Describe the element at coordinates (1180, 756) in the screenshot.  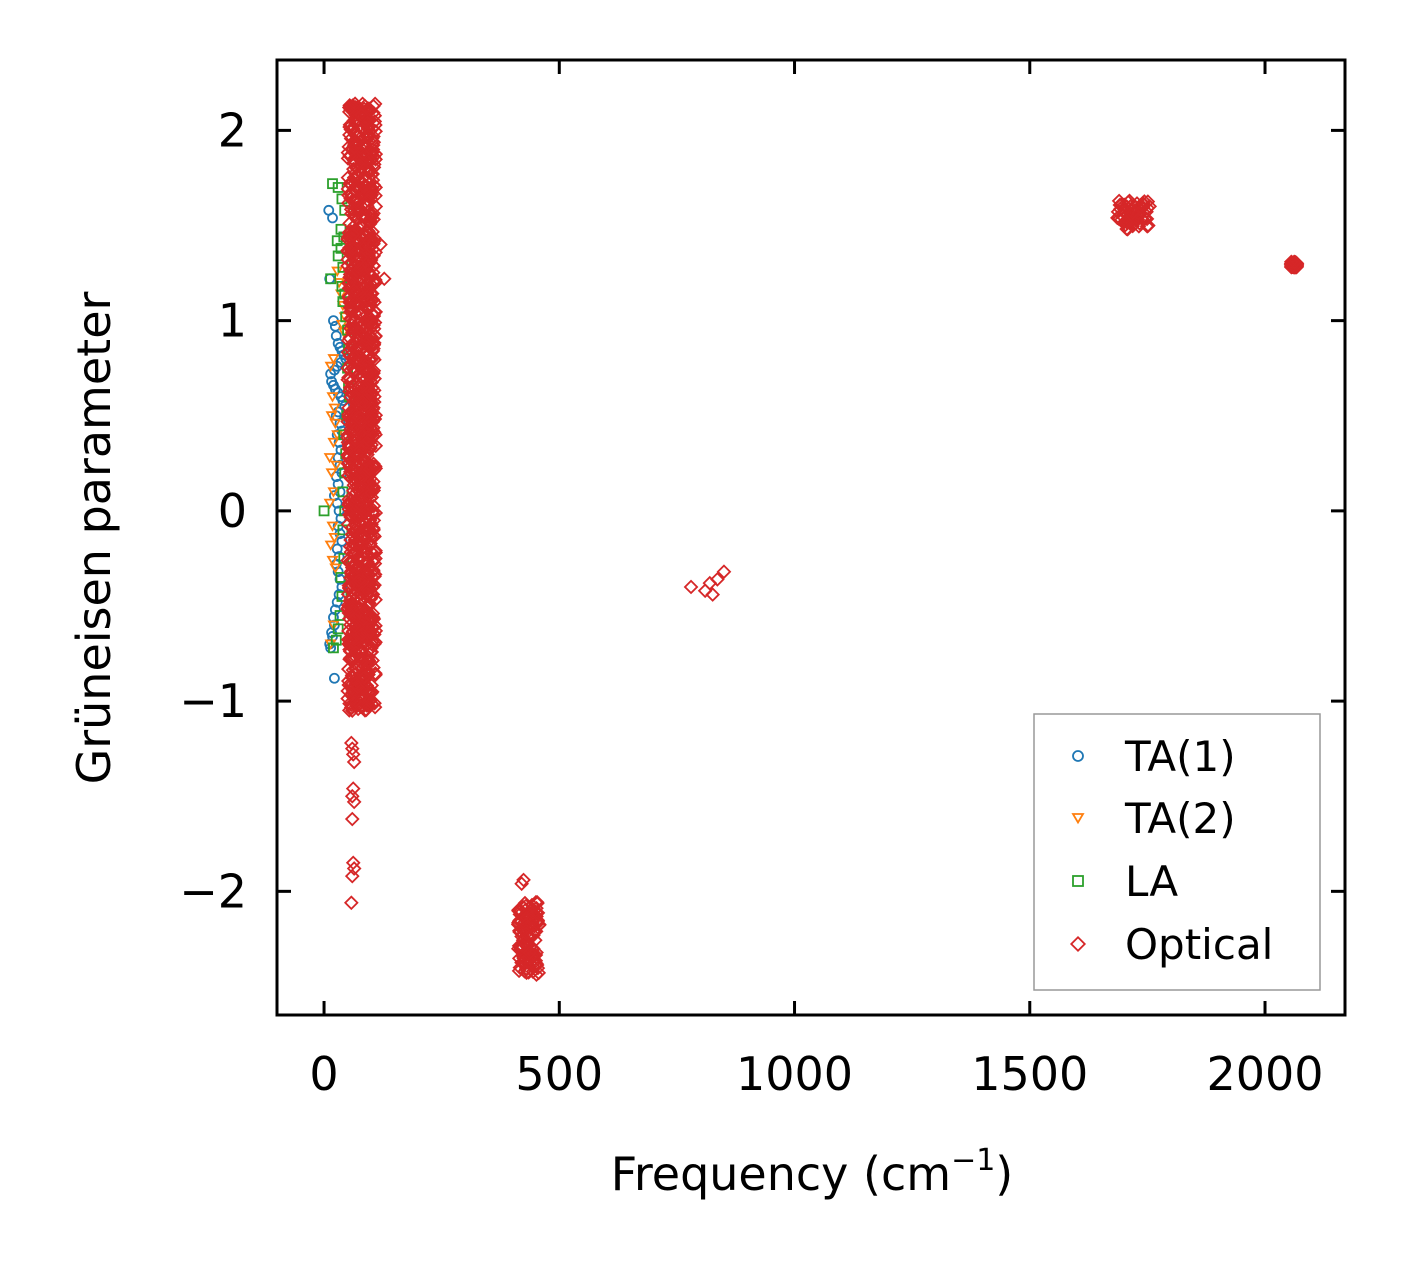
I see `legend-label: TA(1)` at that location.